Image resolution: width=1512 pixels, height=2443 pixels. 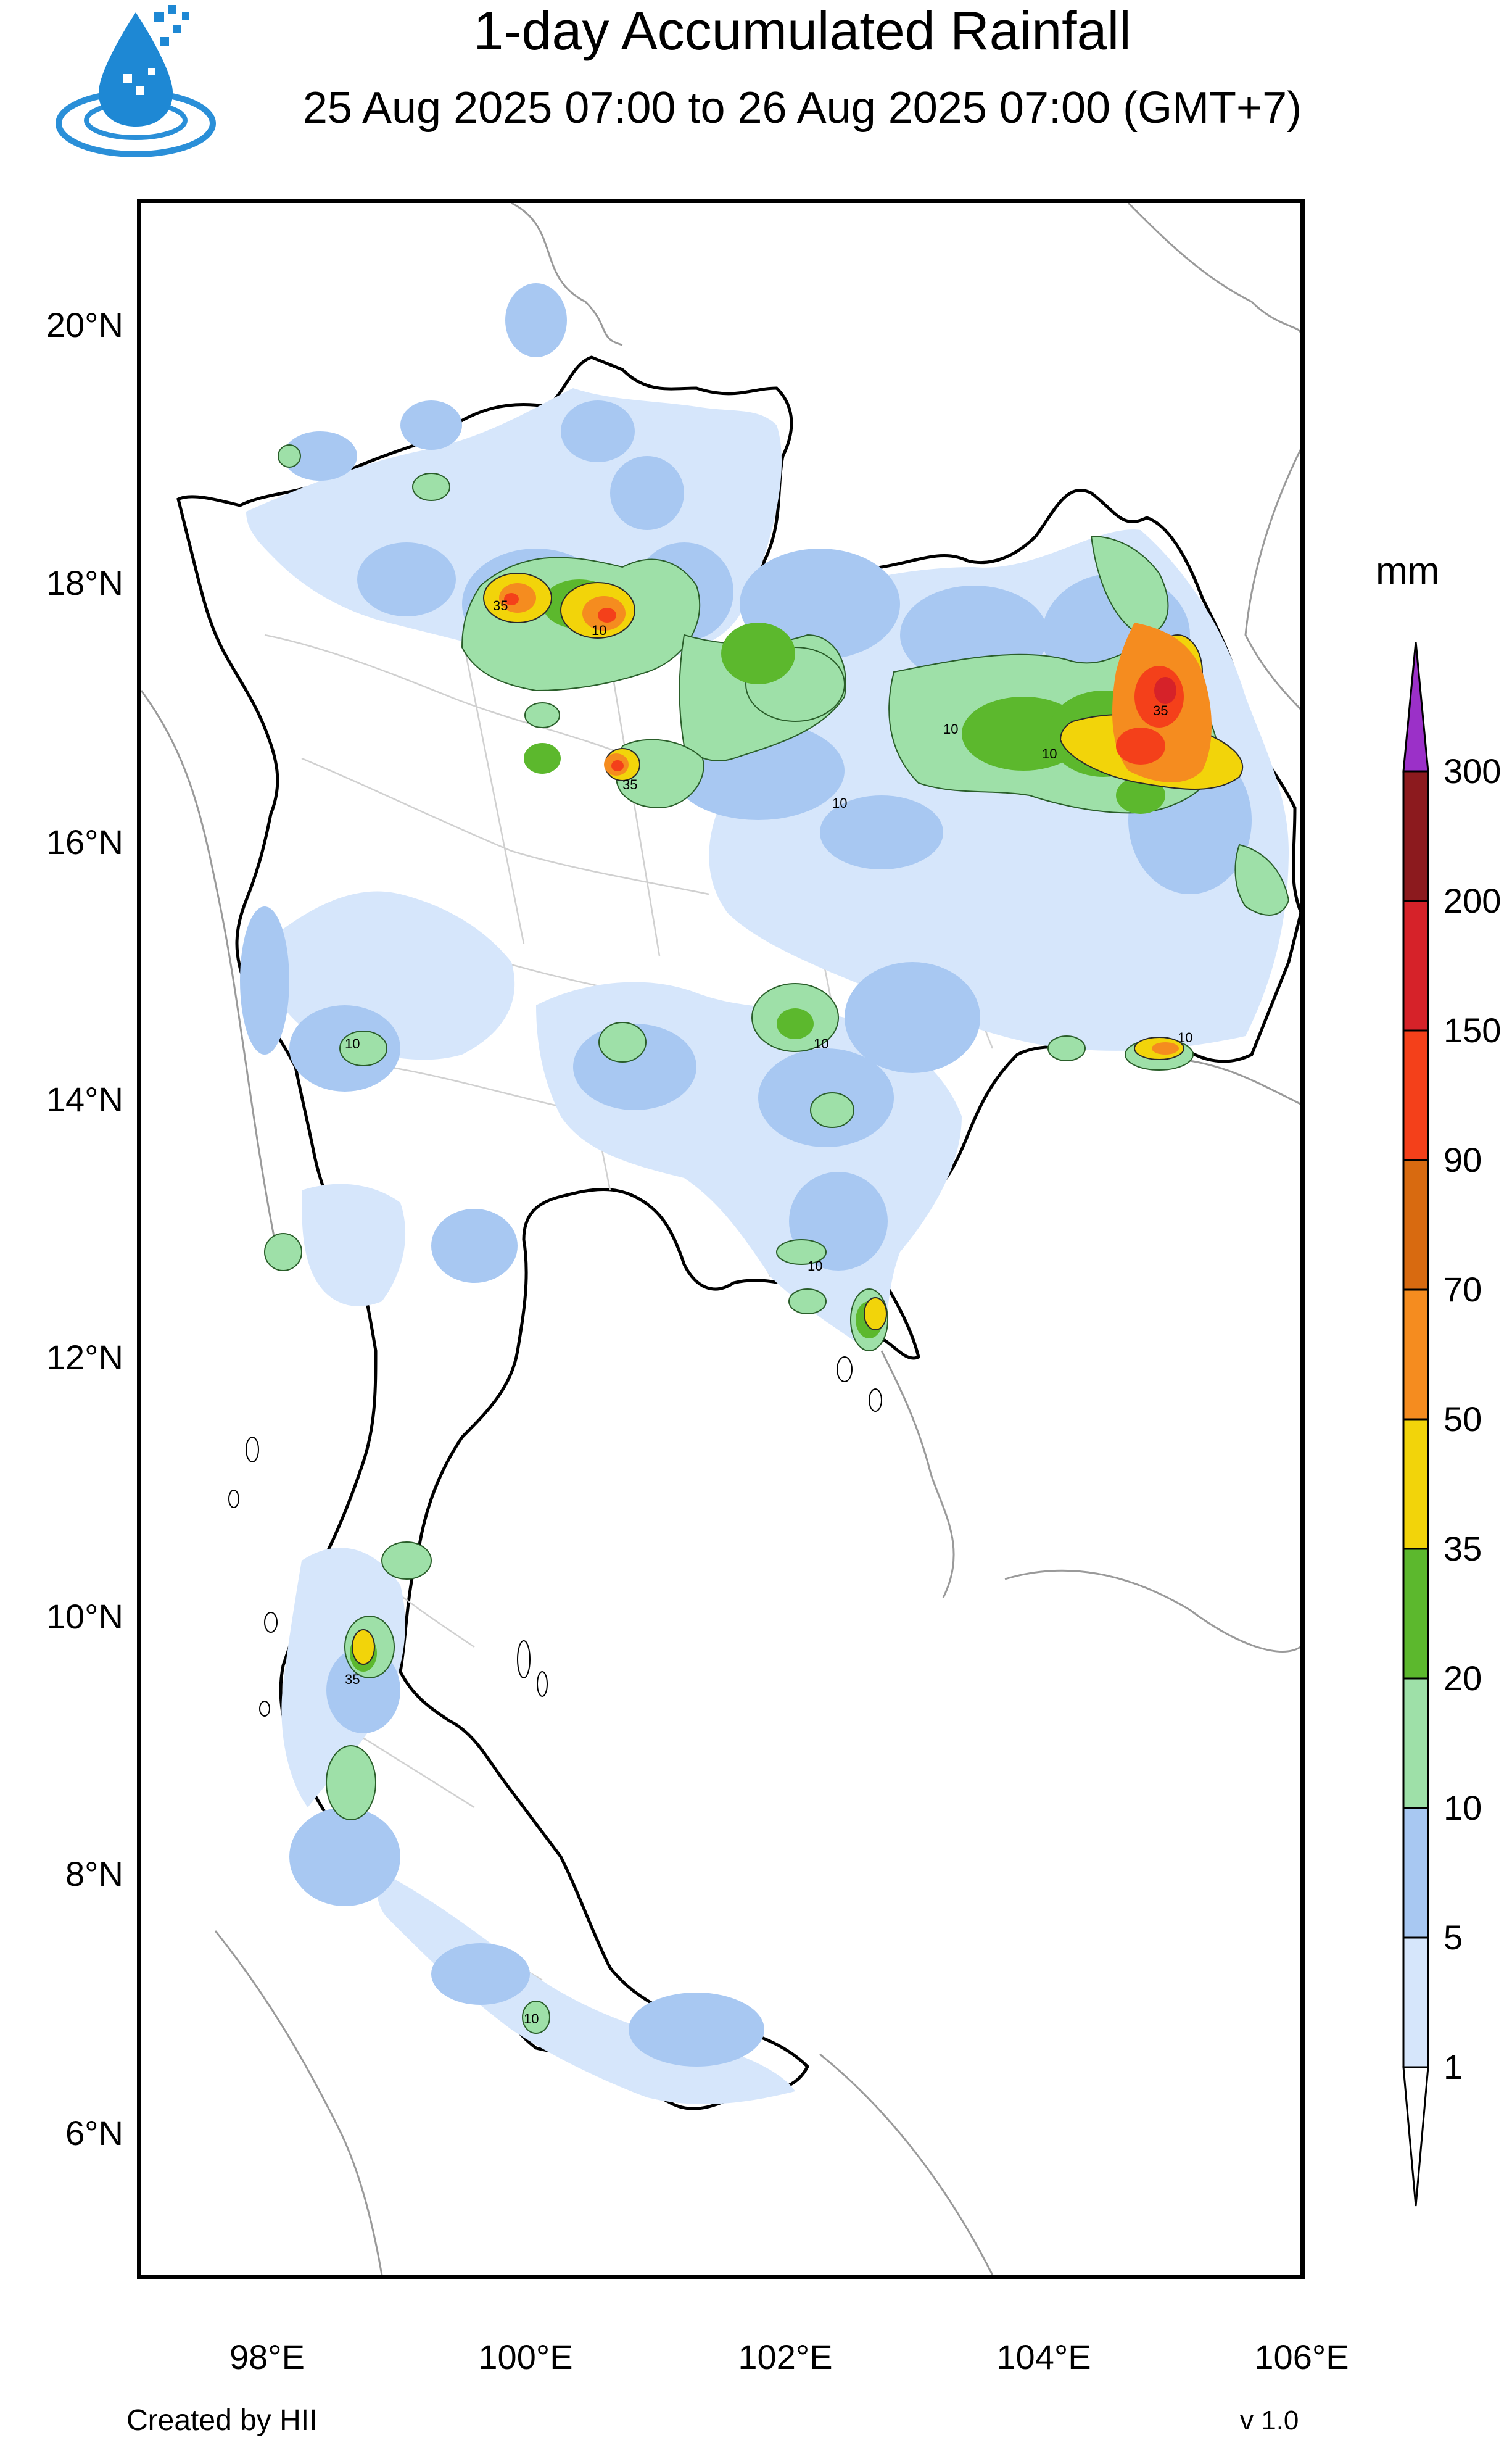 What do you see at coordinates (1165, 690) in the screenshot?
I see `rain-150-200-mm` at bounding box center [1165, 690].